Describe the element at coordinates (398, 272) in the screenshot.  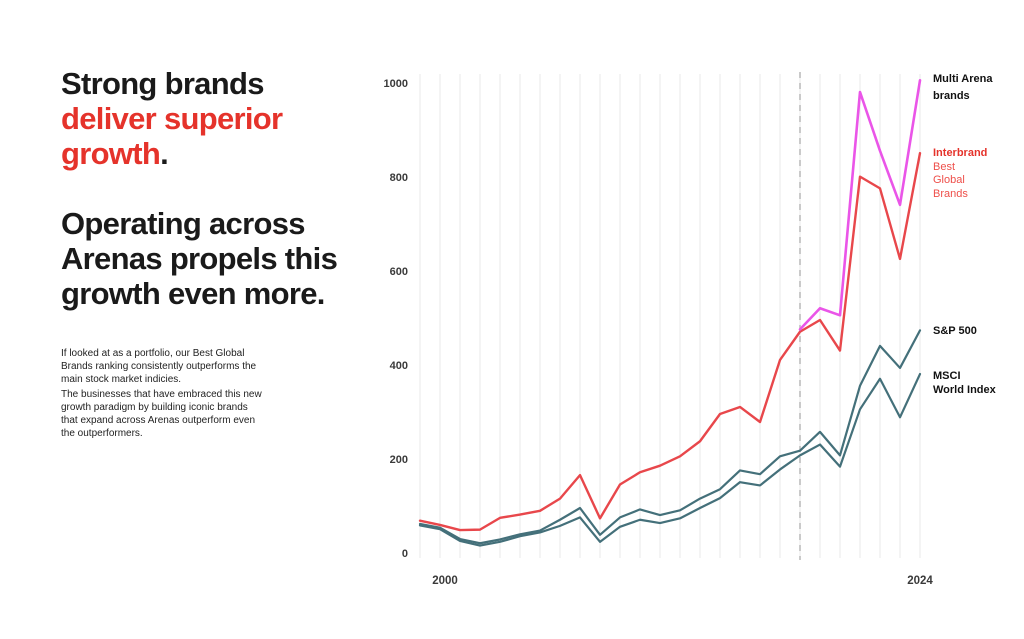
I see `y-tick-600: 600` at that location.